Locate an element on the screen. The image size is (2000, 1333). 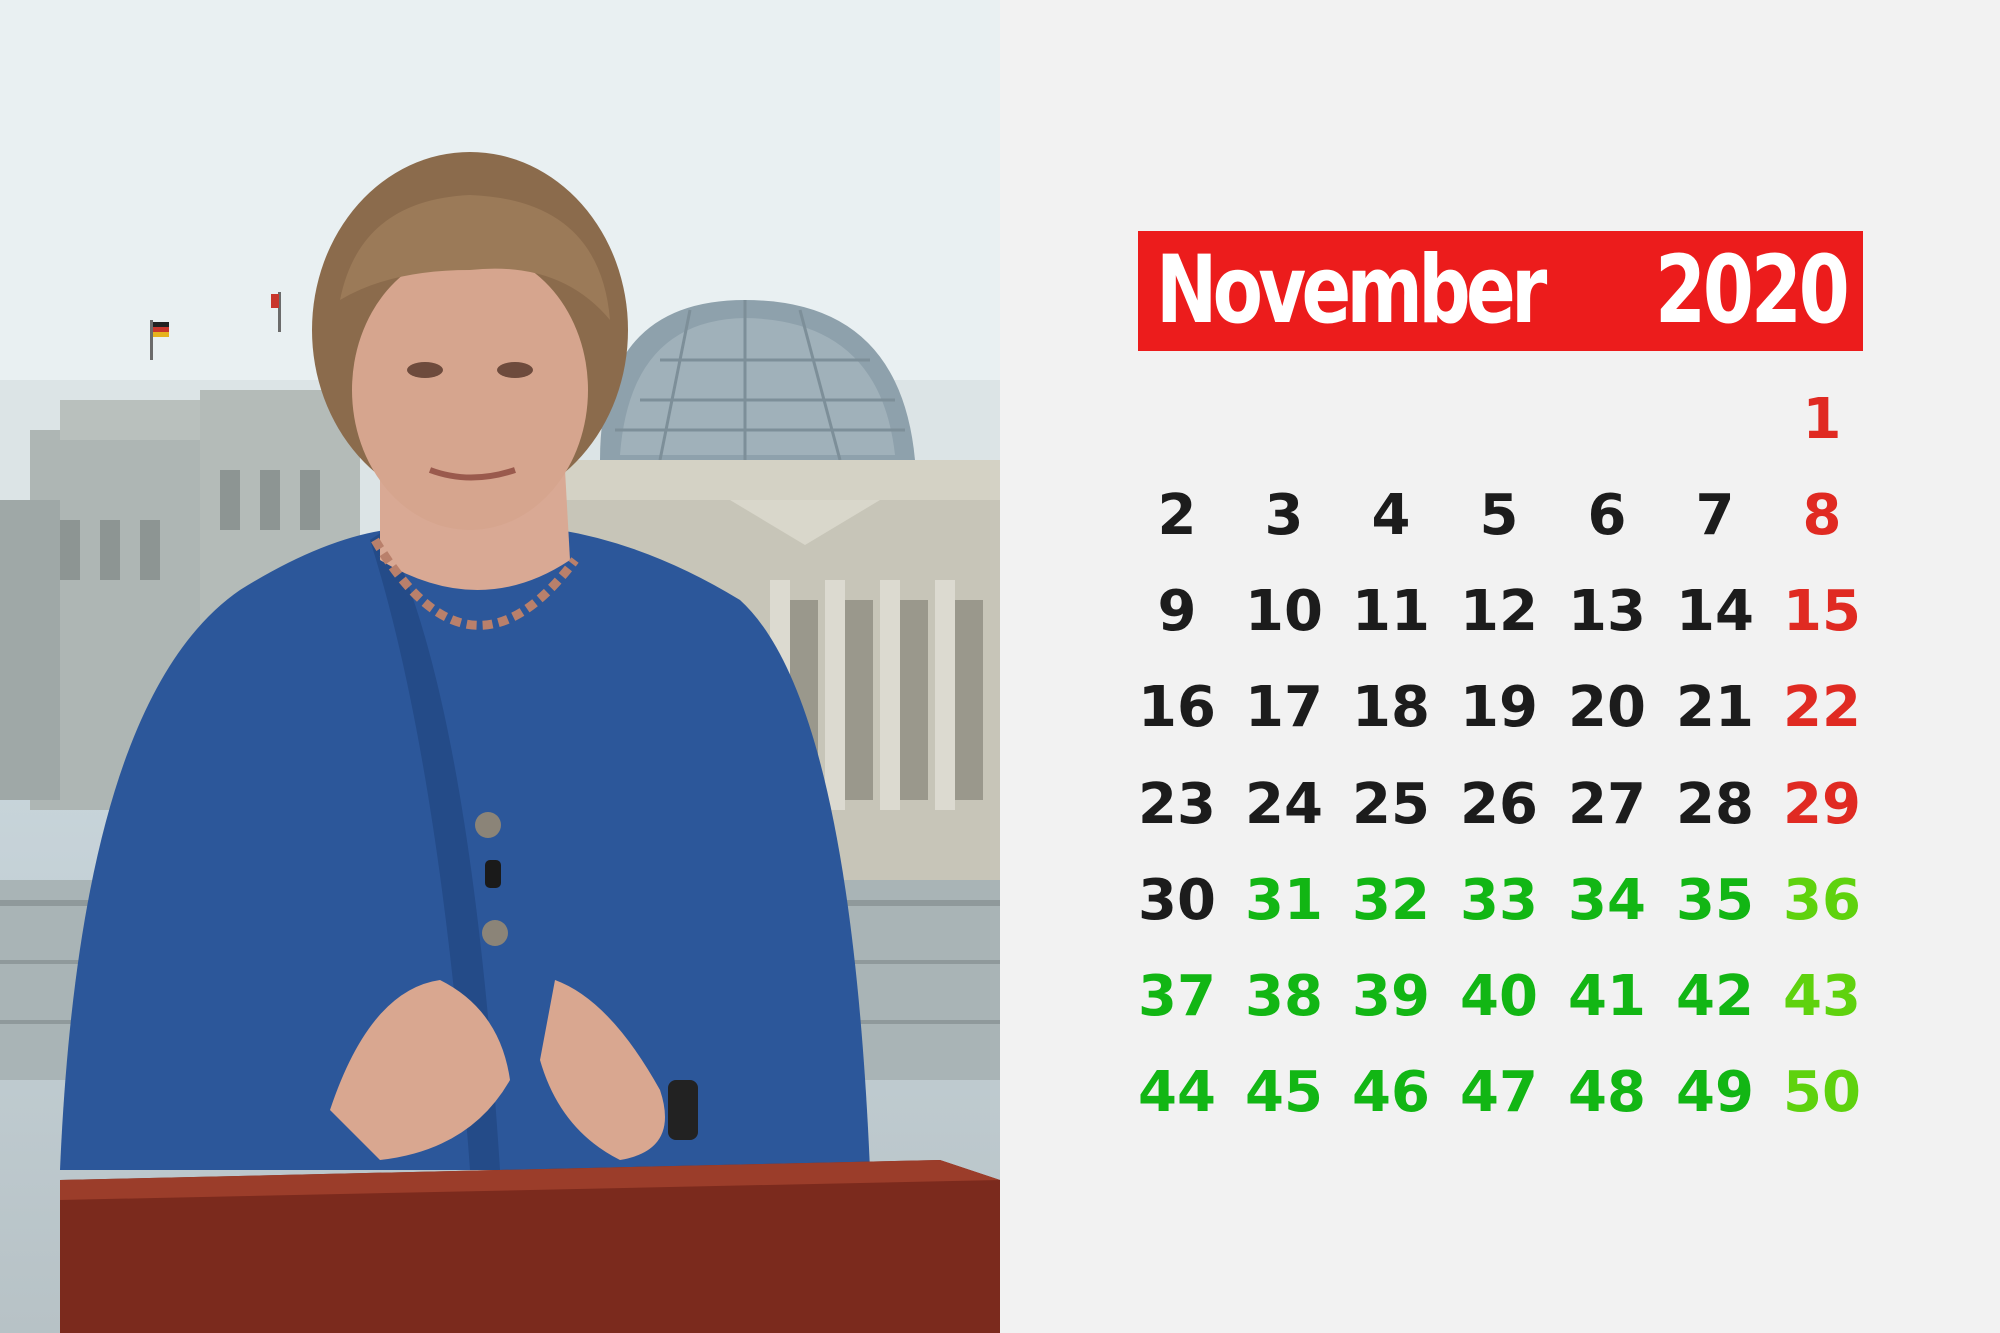
calendar-day: 4 is located at coordinates (1391, 515).